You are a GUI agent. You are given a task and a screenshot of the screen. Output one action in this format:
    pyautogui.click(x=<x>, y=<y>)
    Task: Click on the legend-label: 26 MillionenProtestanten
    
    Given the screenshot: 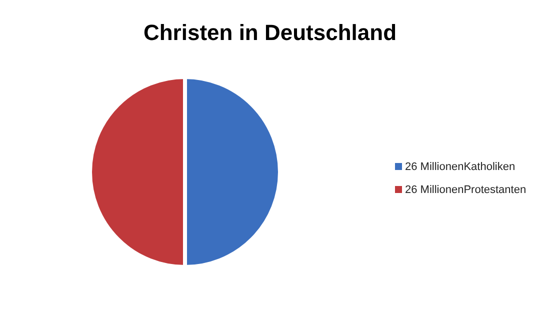 What is the action you would take?
    pyautogui.click(x=465, y=190)
    